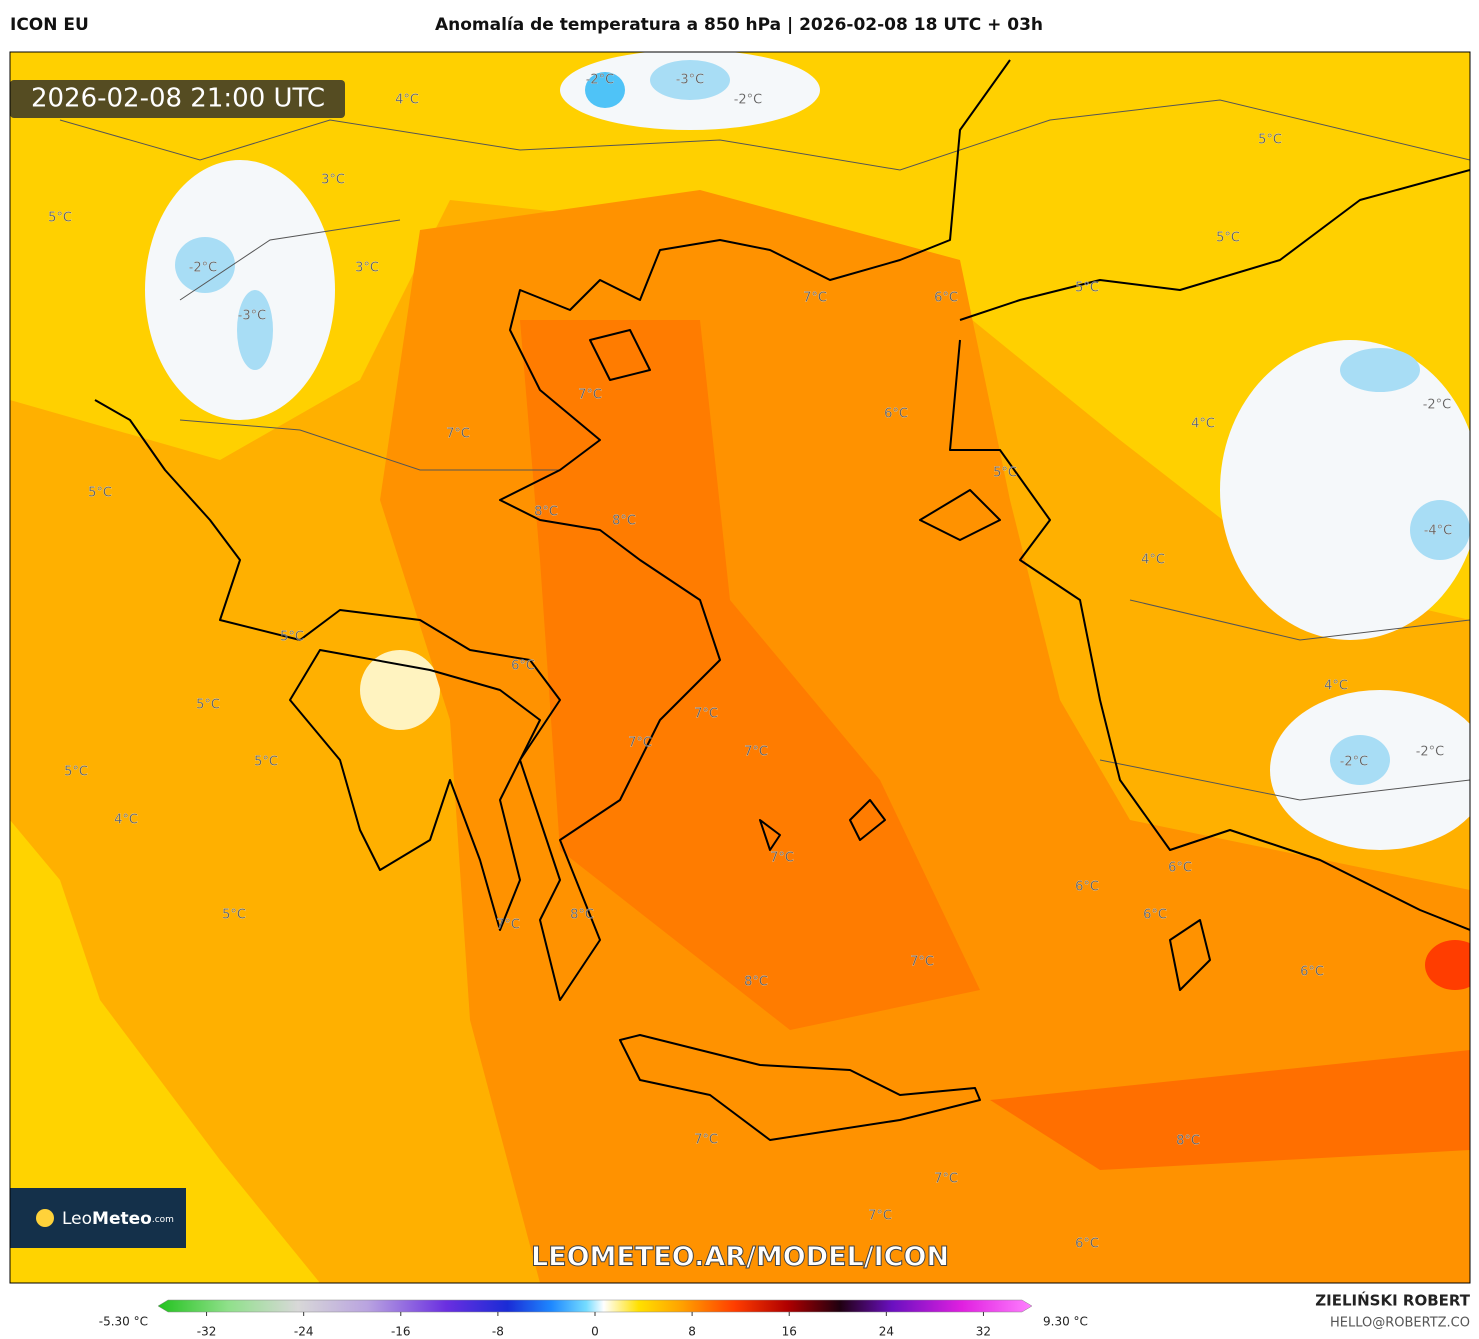 The height and width of the screenshot is (1339, 1479). I want to click on colorbar-body, so click(595, 1306).